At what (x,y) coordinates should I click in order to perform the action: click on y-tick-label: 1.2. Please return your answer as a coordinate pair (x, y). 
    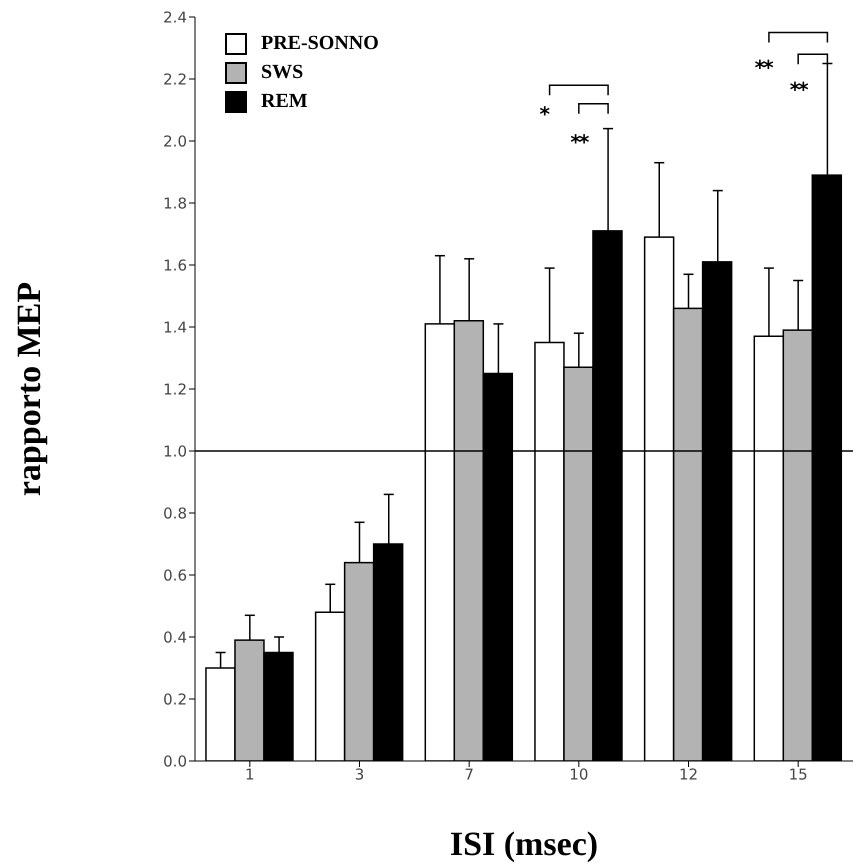
    Looking at the image, I should click on (175, 389).